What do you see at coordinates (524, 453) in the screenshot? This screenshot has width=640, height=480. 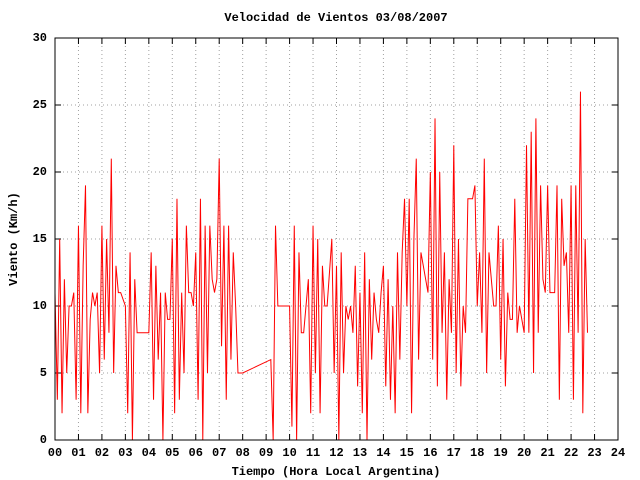 I see `x-tick-label: 20` at bounding box center [524, 453].